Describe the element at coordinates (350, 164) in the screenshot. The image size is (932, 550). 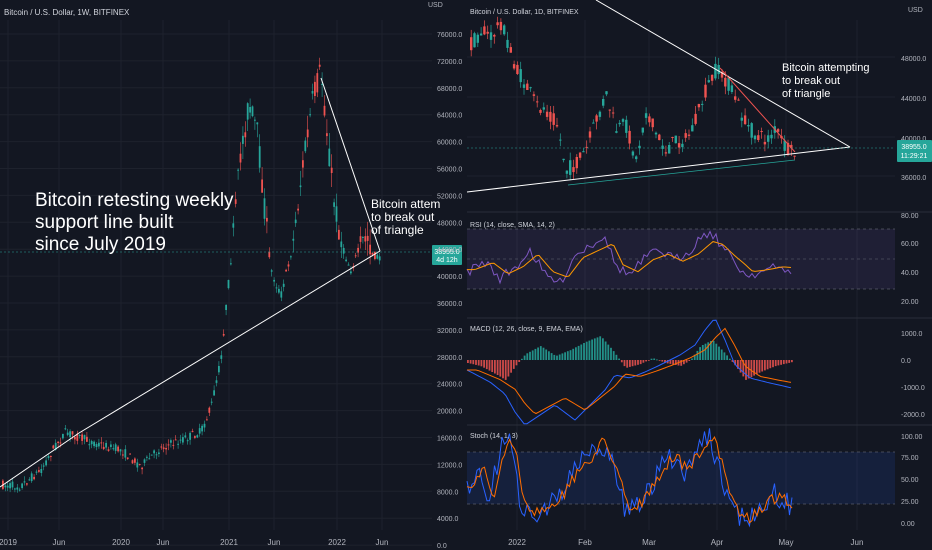
I see `left-resistance-line` at that location.